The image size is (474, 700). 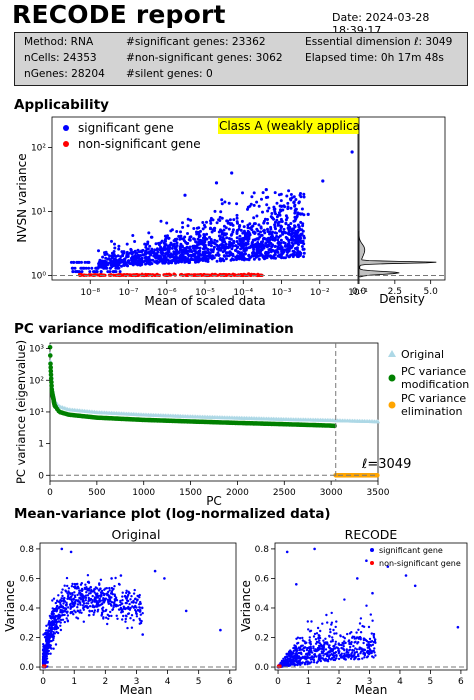 I want to click on legend-non-significant-marker, so click(x=66, y=144).